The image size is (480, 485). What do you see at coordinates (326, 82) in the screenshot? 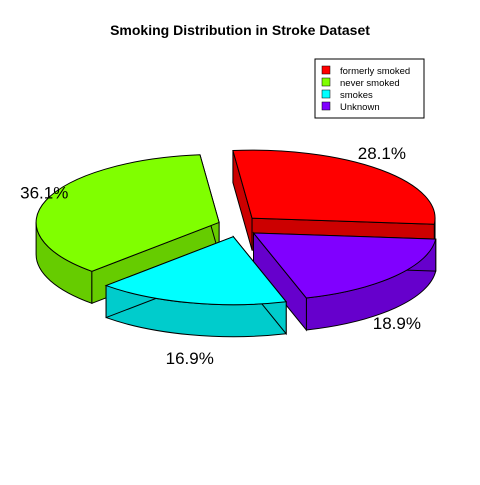
I see `legend-swatch-never-smoked` at bounding box center [326, 82].